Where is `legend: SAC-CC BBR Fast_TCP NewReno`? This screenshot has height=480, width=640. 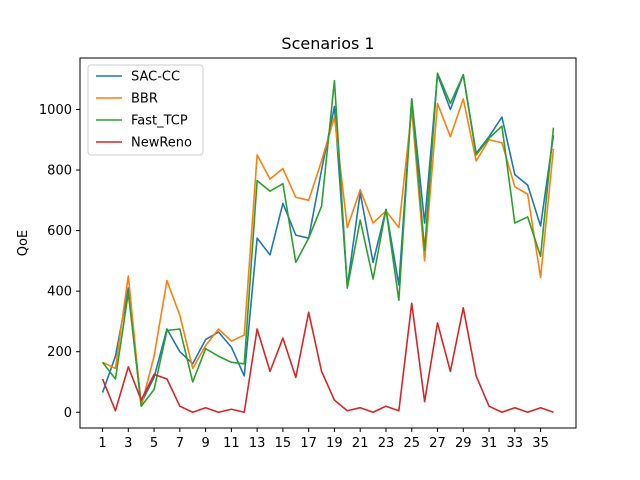
legend: SAC-CC BBR Fast_TCP NewReno is located at coordinates (145, 110).